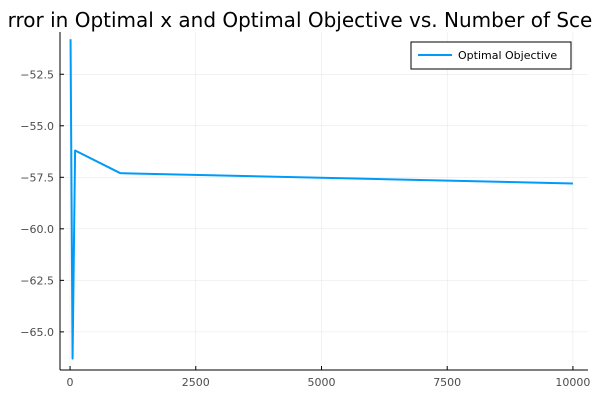  I want to click on y-tick-label: −62.5, so click(37, 280).